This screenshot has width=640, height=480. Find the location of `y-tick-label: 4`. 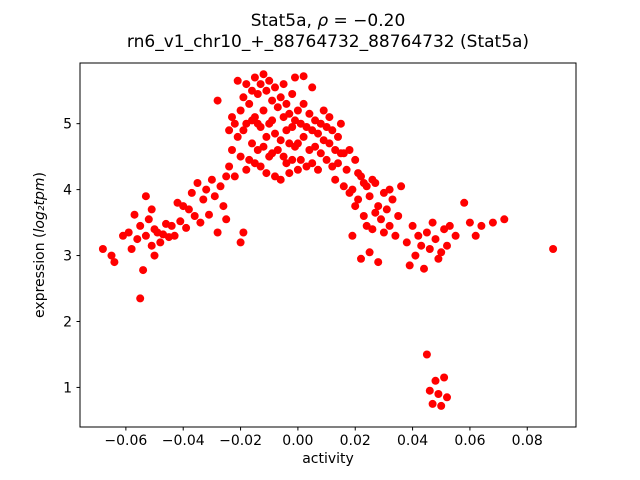

y-tick-label: 4 is located at coordinates (67, 191).